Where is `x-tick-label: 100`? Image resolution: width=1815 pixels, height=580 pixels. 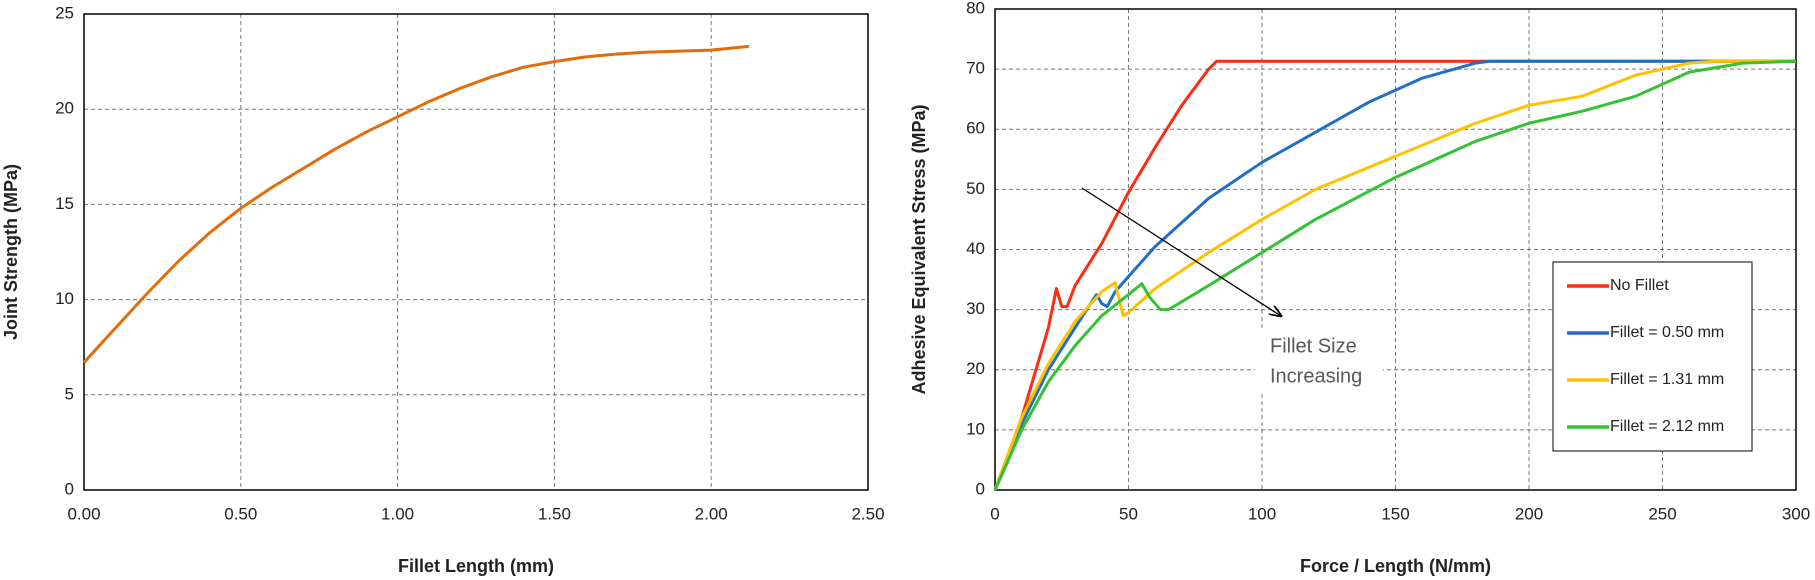 x-tick-label: 100 is located at coordinates (1262, 513).